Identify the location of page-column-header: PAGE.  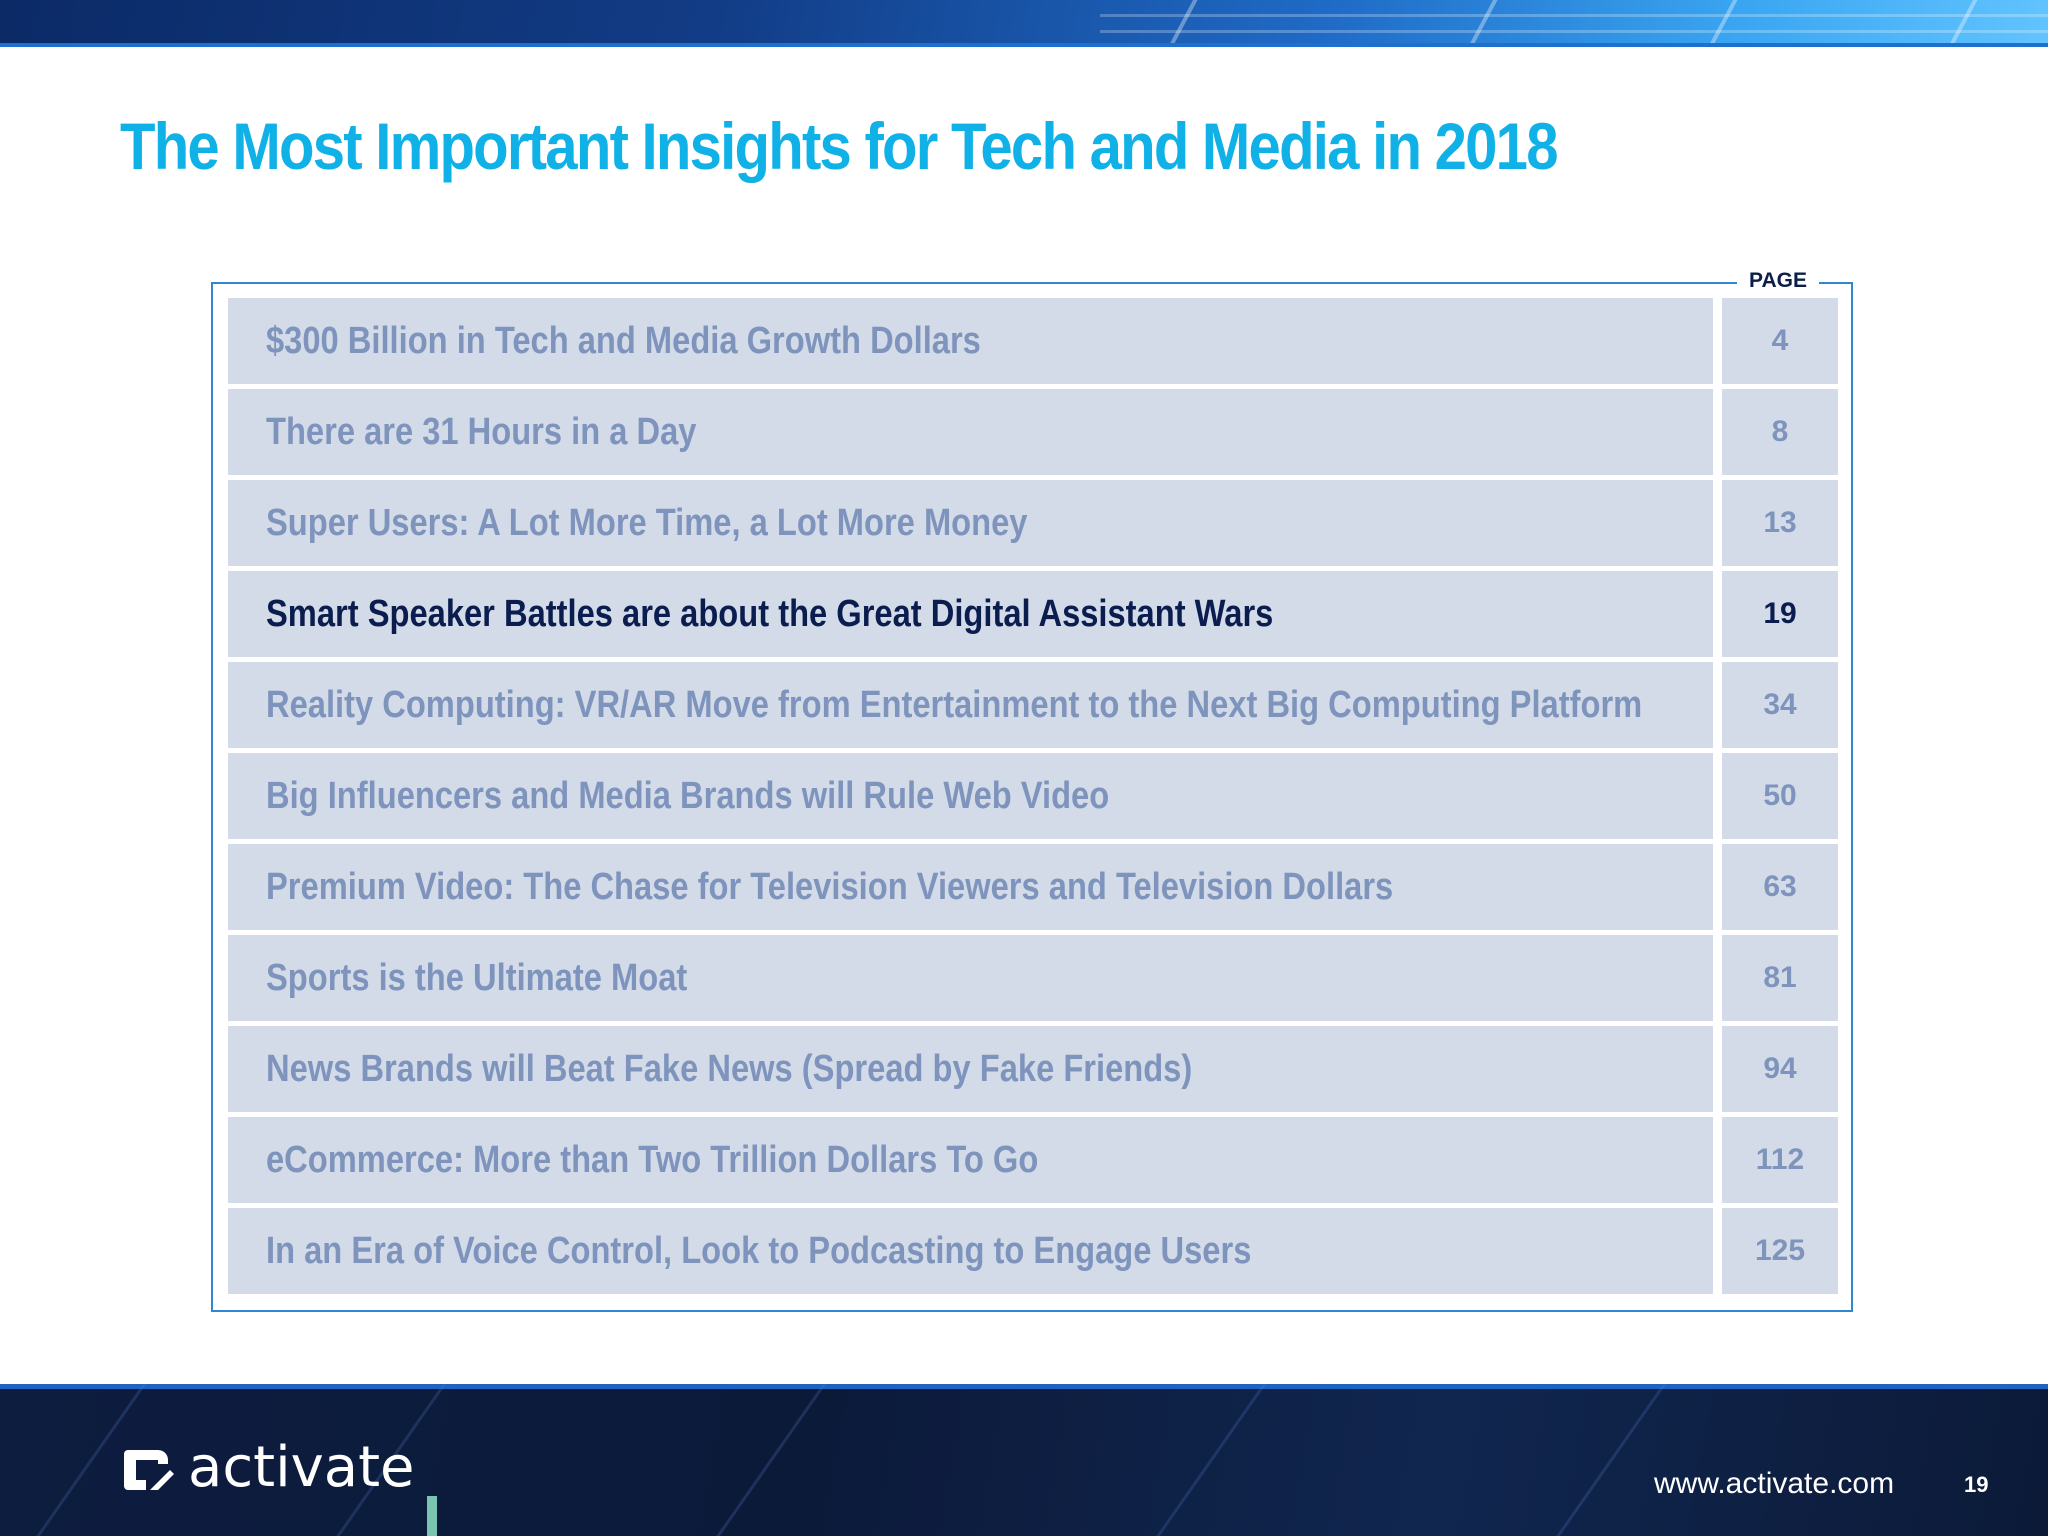
(1778, 281).